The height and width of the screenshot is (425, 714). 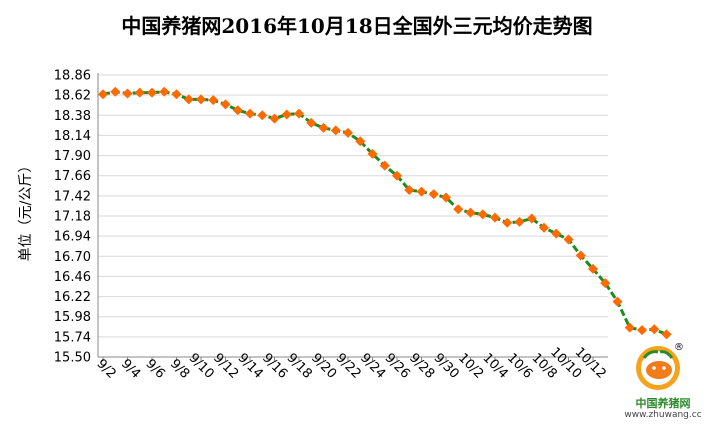 I want to click on x-tick-label: 9/20, so click(x=323, y=366).